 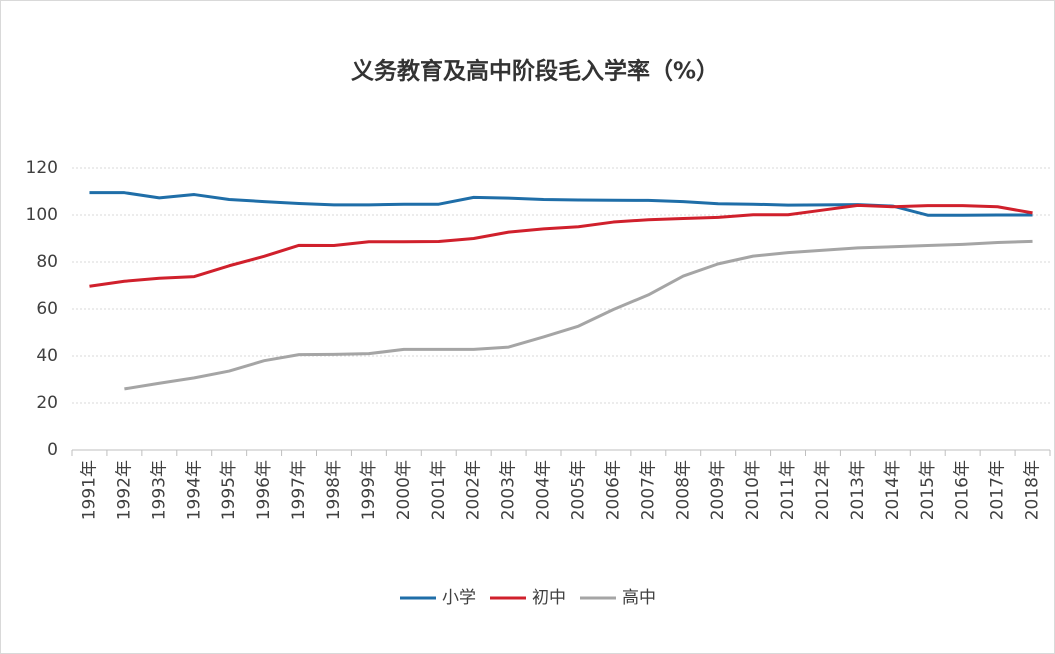 What do you see at coordinates (438, 598) in the screenshot?
I see `legend-item: 小学` at bounding box center [438, 598].